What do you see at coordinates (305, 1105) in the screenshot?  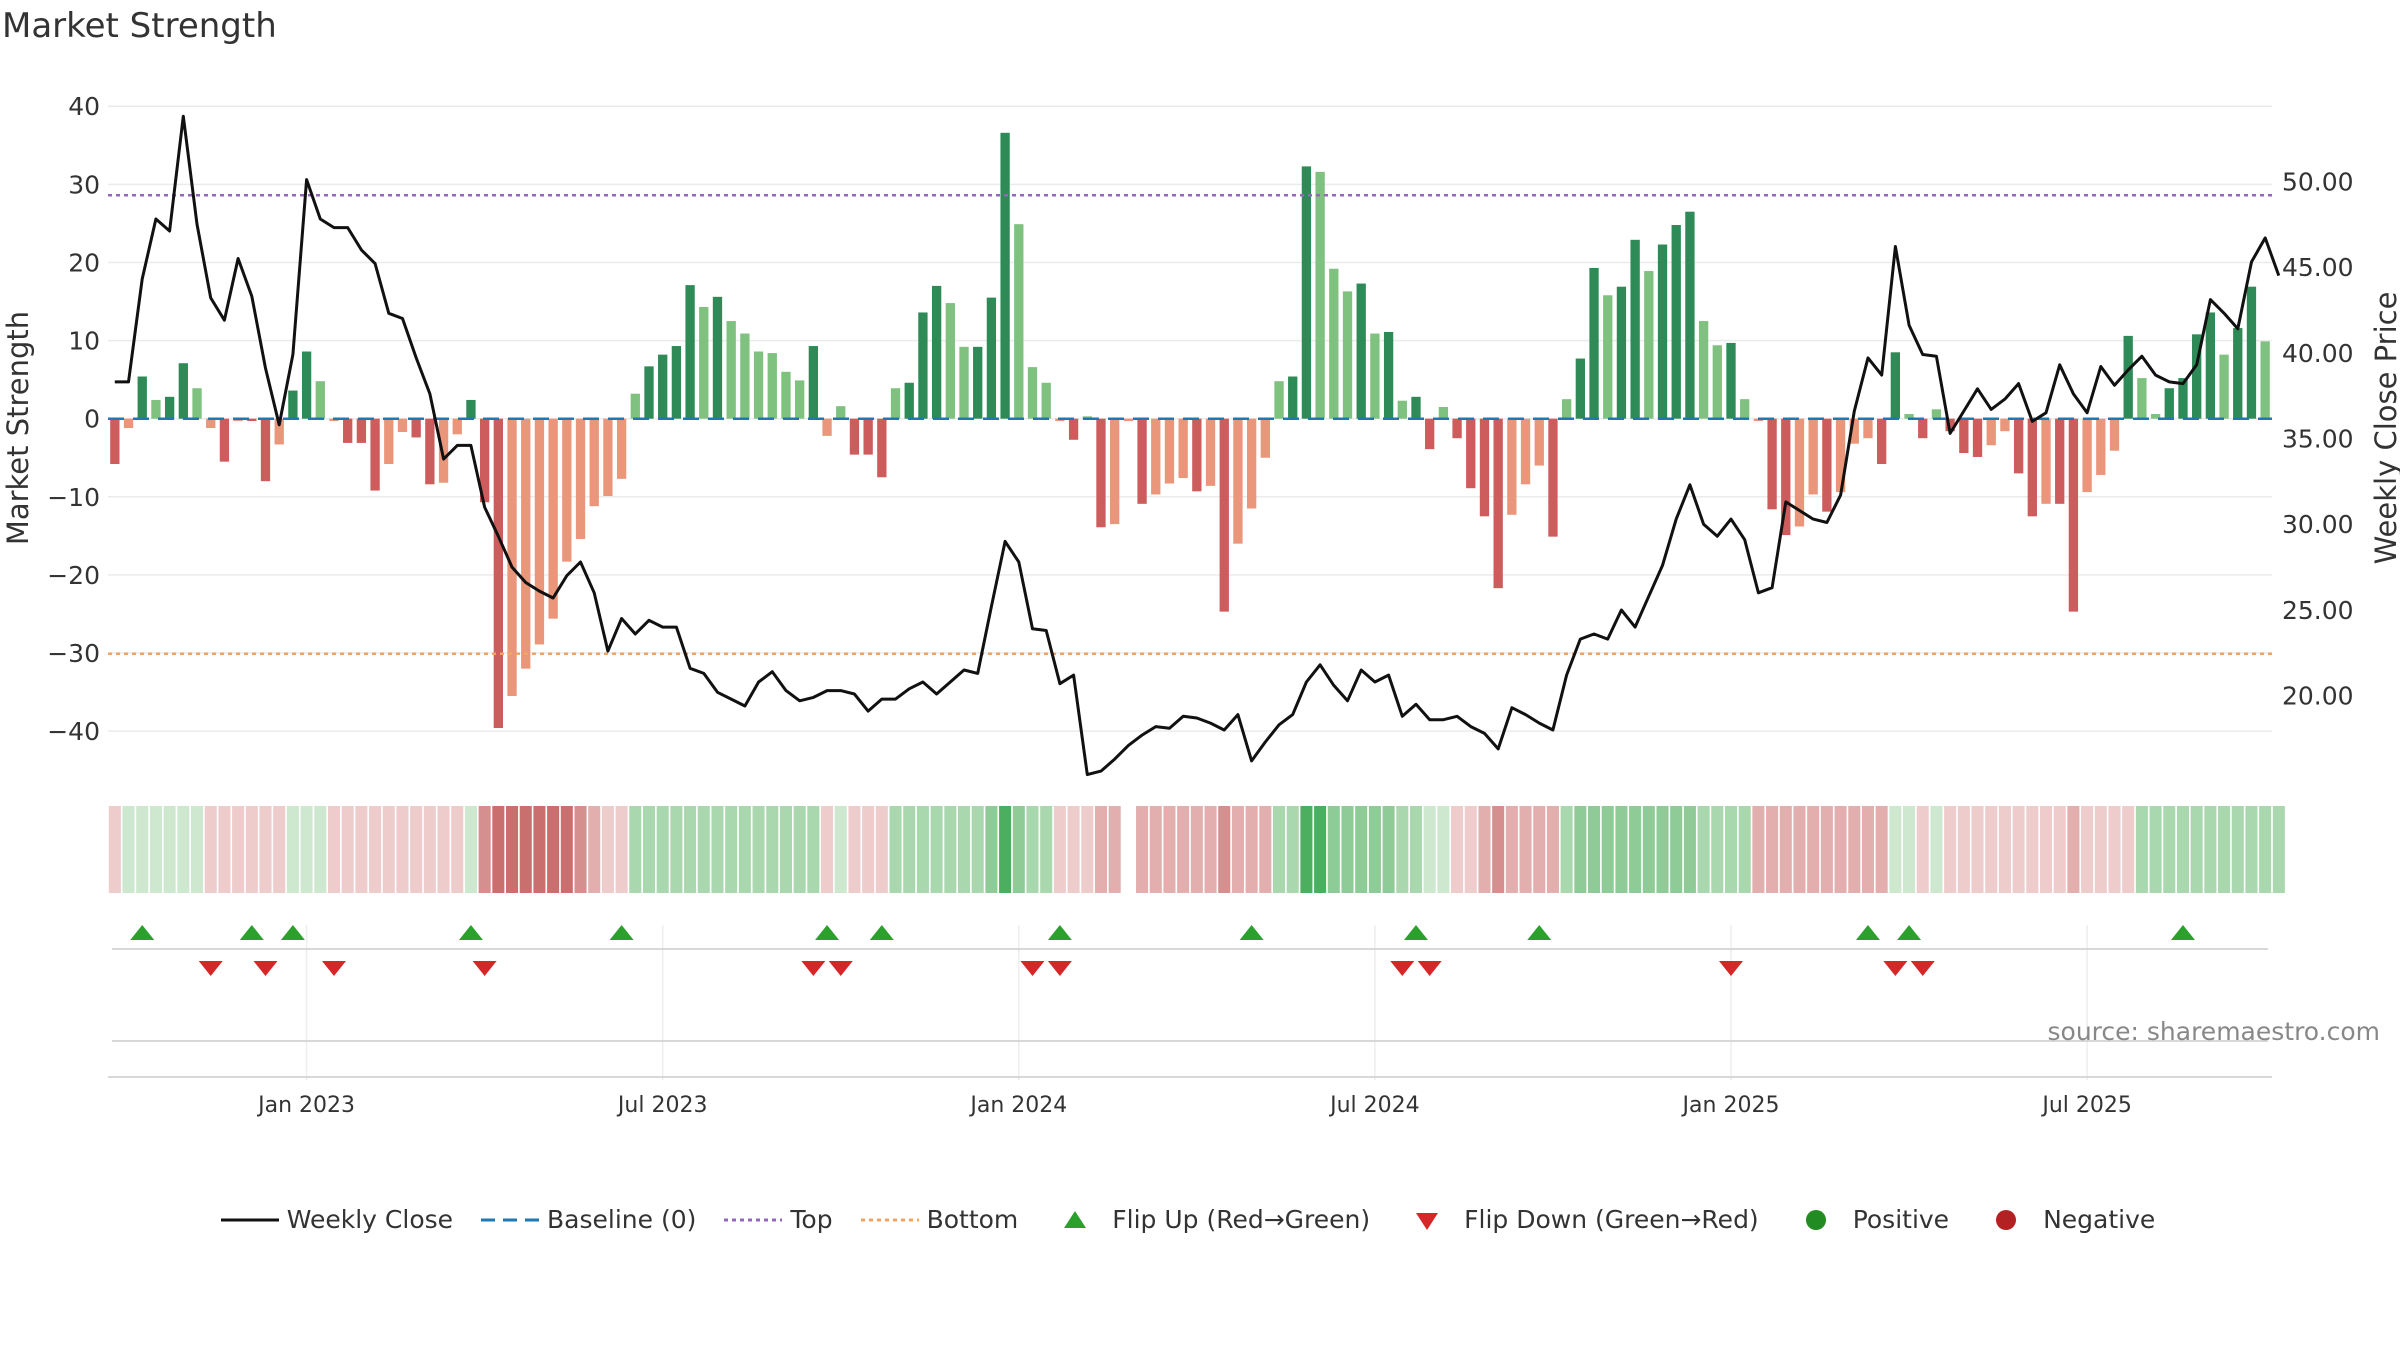 I see `x-tick-label: Jan 2023` at bounding box center [305, 1105].